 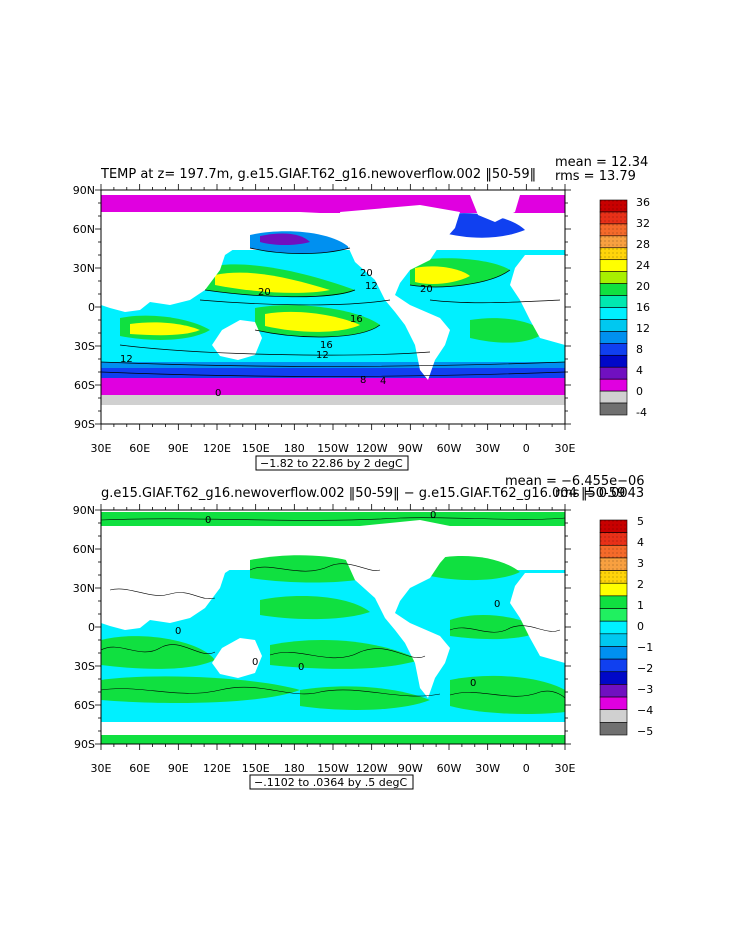 What do you see at coordinates (294, 448) in the screenshot?
I see `panel1-xtick: 180` at bounding box center [294, 448].